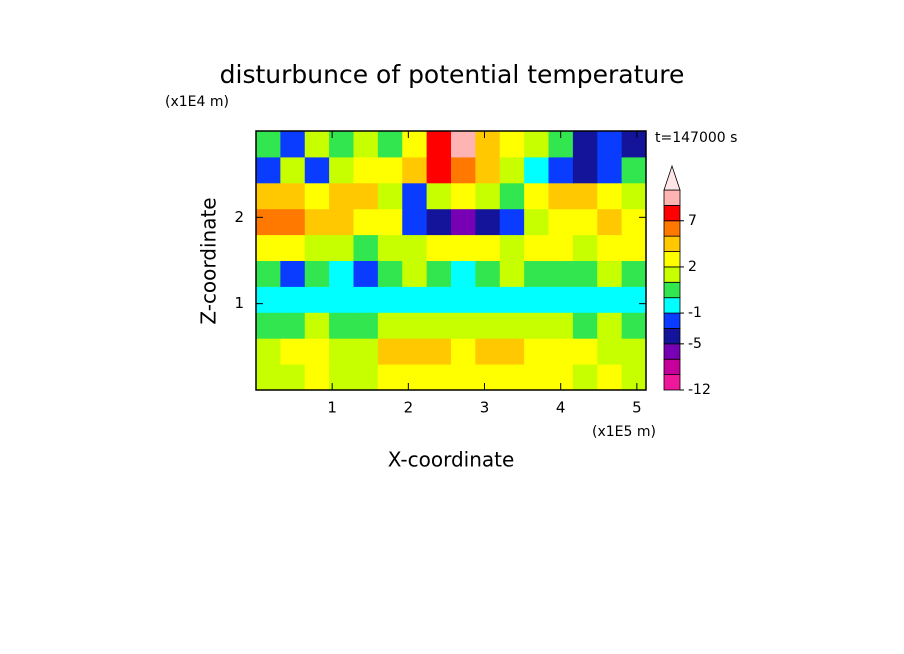 The width and height of the screenshot is (904, 654). What do you see at coordinates (332, 408) in the screenshot?
I see `x-tick-label: 1` at bounding box center [332, 408].